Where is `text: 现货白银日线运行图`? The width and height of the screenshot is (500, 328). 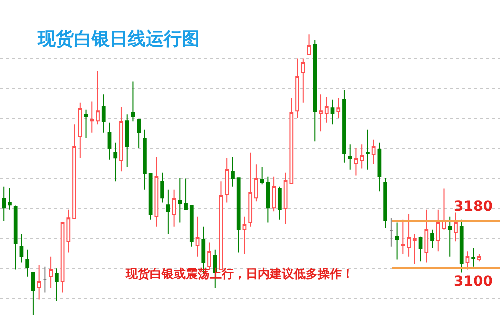
text: 现货白银日线运行图 is located at coordinates (118, 39).